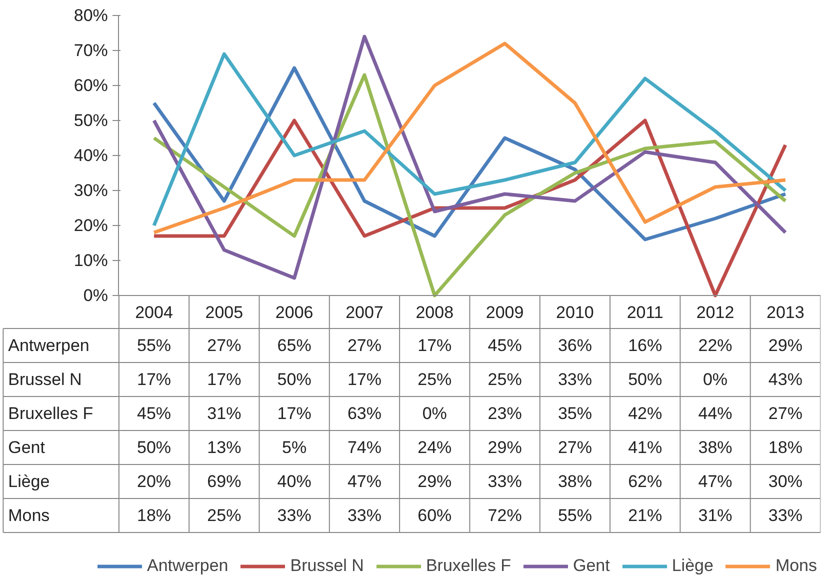 The image size is (828, 583). I want to click on y-tick-label: 40%, so click(91, 155).